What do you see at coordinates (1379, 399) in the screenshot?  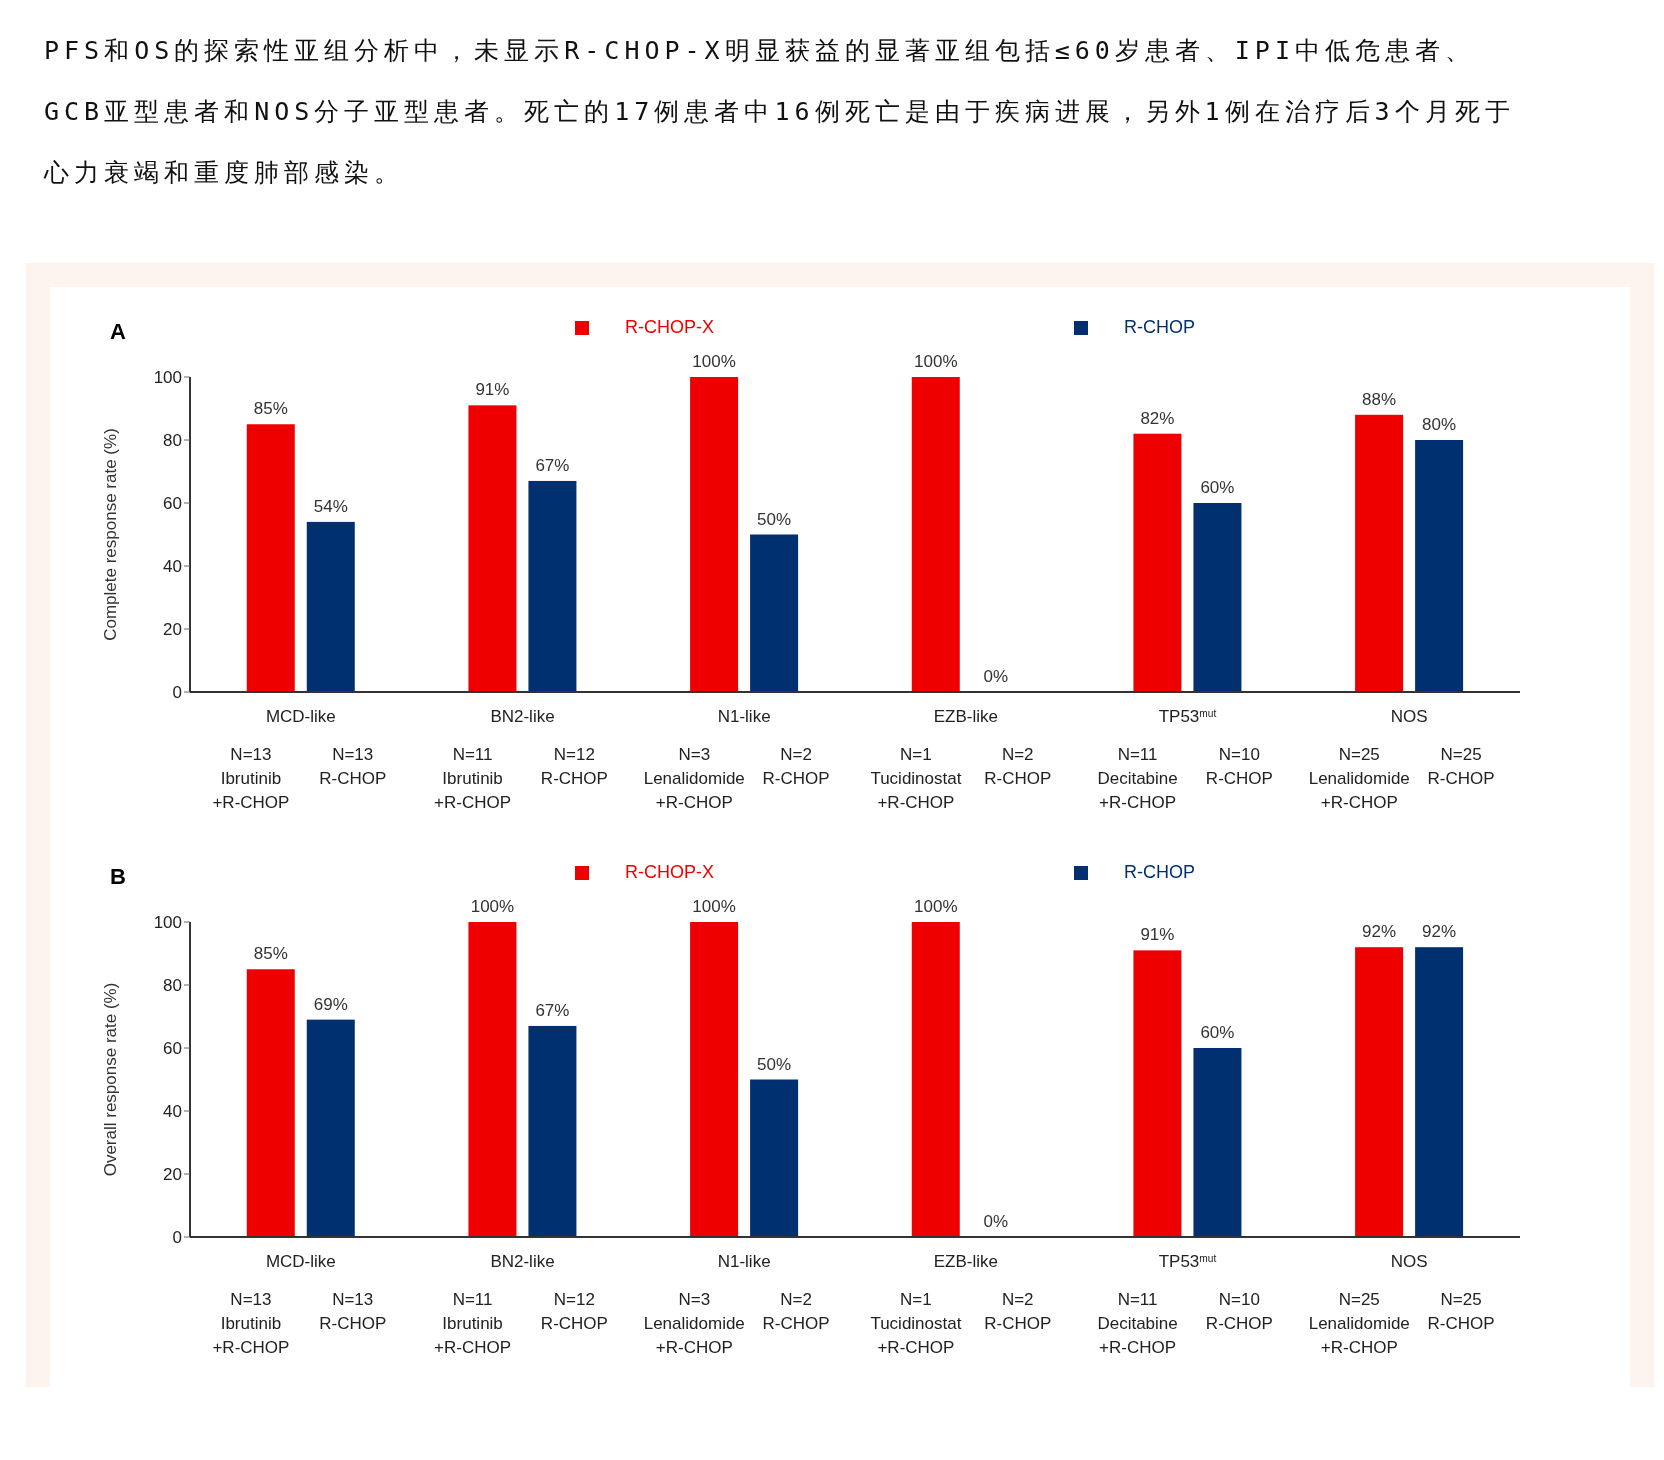 I see `data-label: 88%` at bounding box center [1379, 399].